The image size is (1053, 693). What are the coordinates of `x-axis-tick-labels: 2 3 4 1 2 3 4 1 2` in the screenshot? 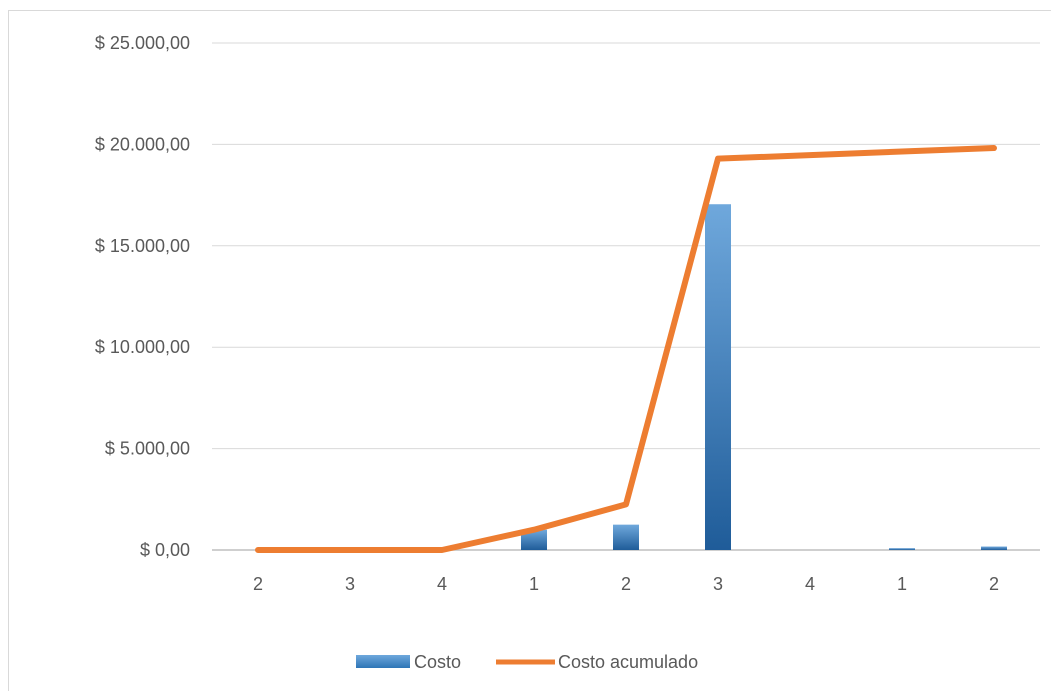 It's located at (626, 584).